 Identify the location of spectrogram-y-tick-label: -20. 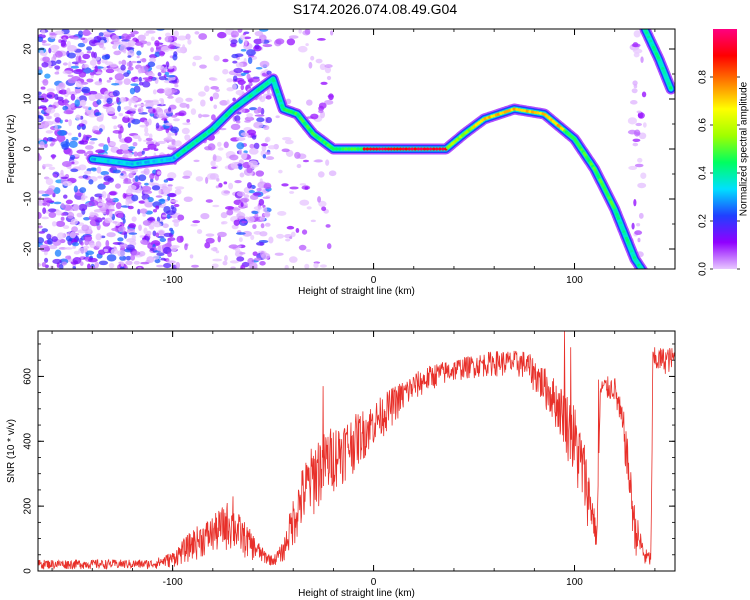
(28, 248).